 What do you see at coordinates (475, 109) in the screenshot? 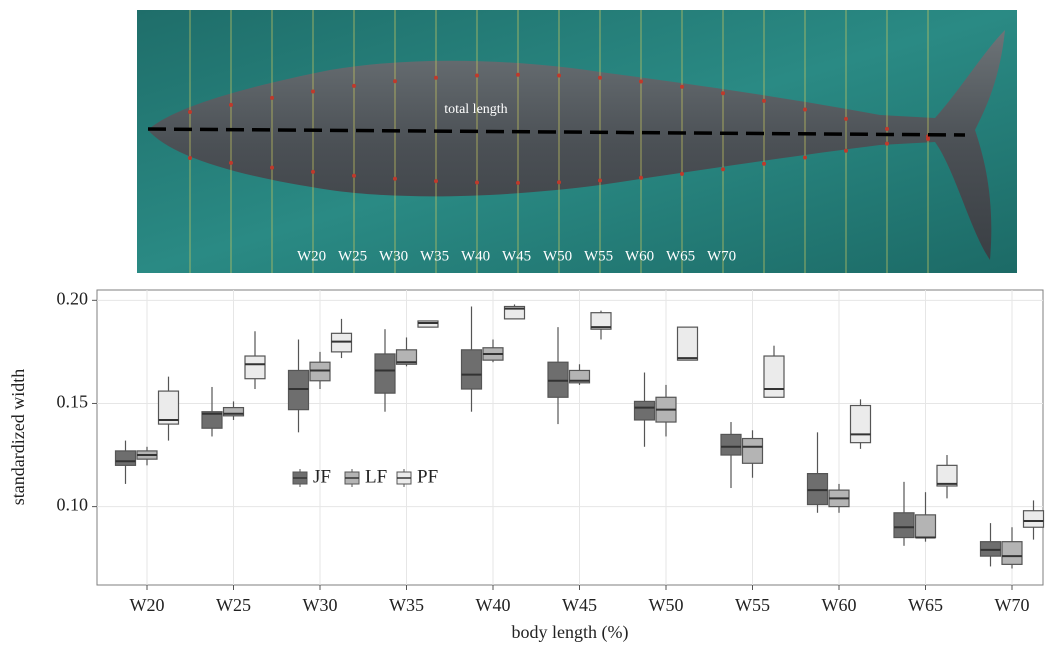
I see `annotation: total length` at bounding box center [475, 109].